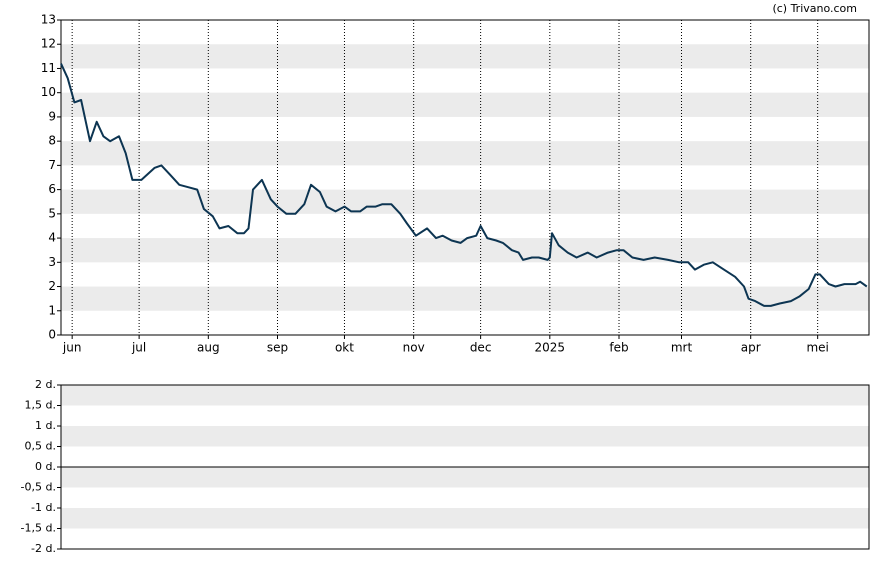 The image size is (888, 565). What do you see at coordinates (40, 405) in the screenshot?
I see `y-tick-label: 1,5 d.` at bounding box center [40, 405].